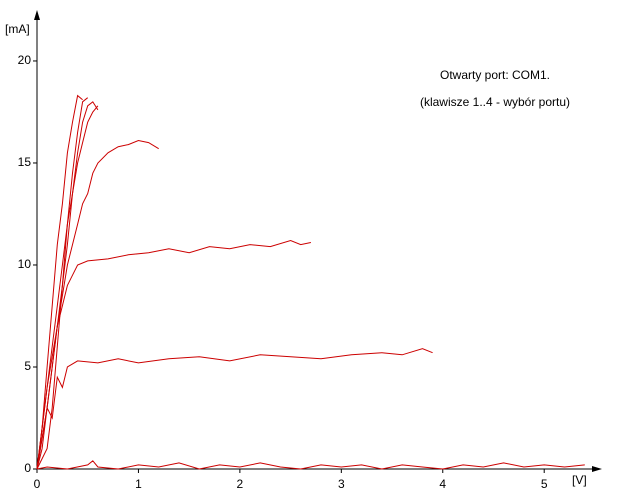 The image size is (619, 500). Describe the element at coordinates (544, 484) in the screenshot. I see `x-tick-label: 5` at that location.